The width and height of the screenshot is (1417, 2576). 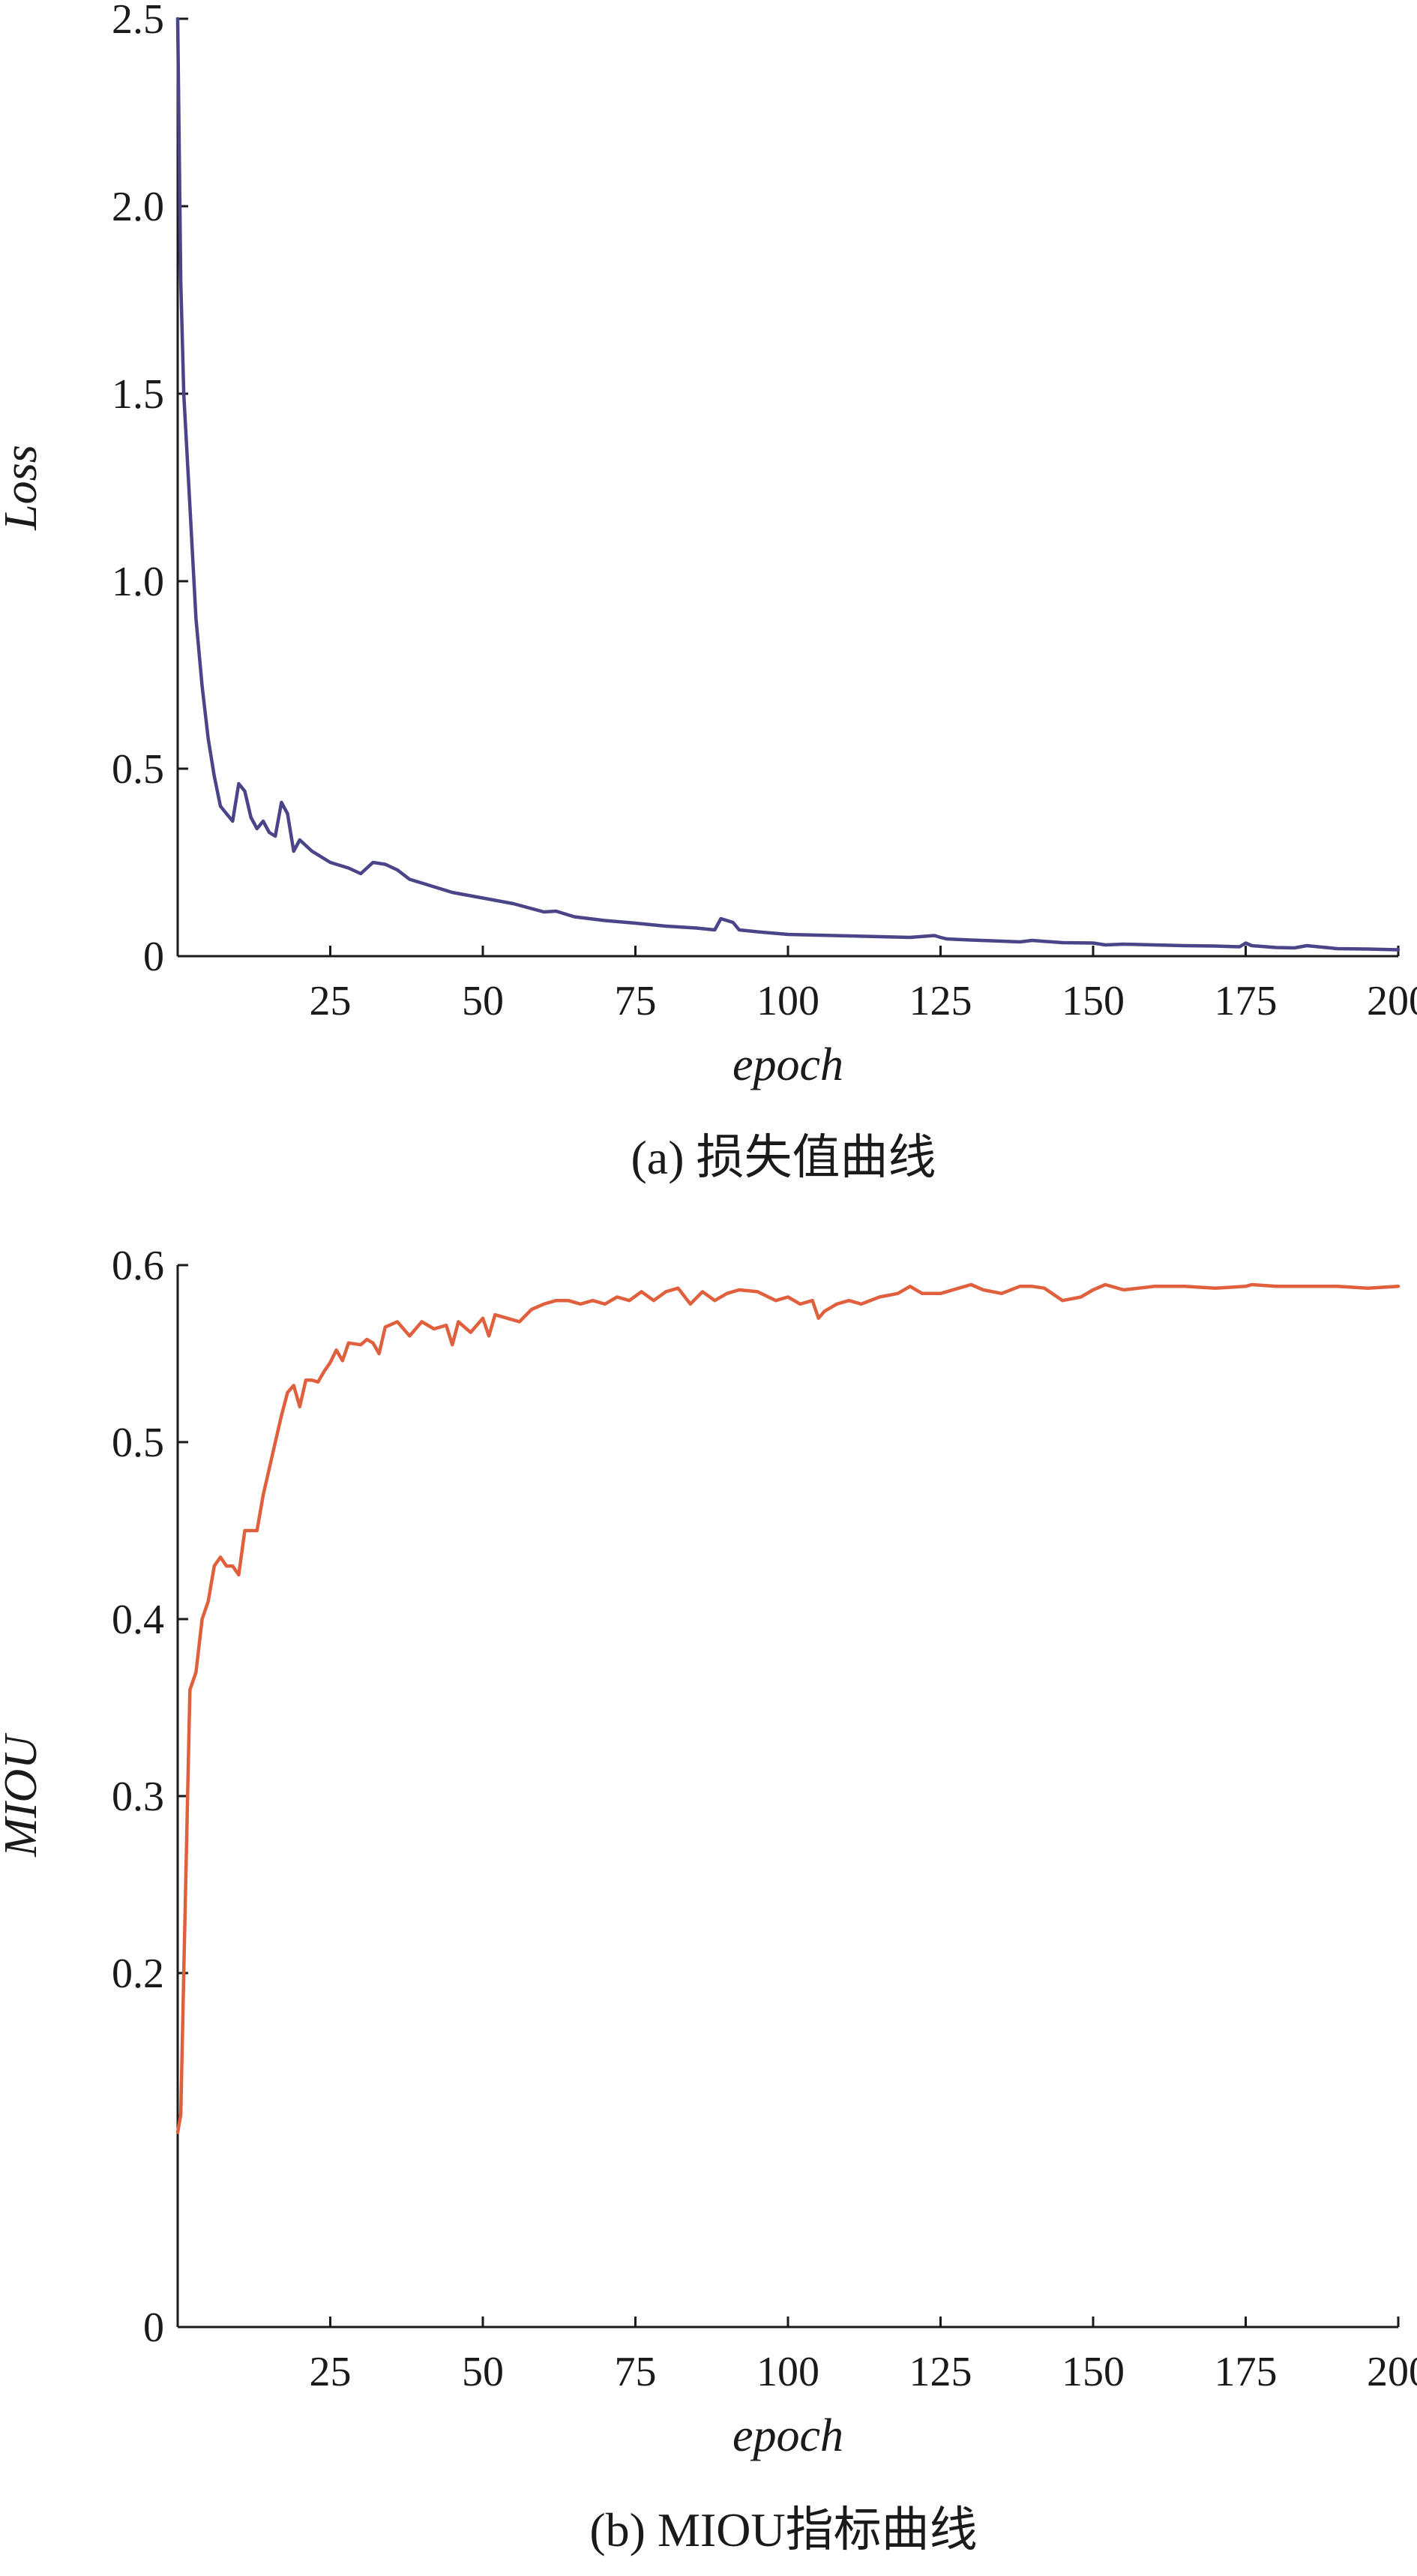 What do you see at coordinates (483, 1001) in the screenshot?
I see `loss-x-tick-label: 50` at bounding box center [483, 1001].